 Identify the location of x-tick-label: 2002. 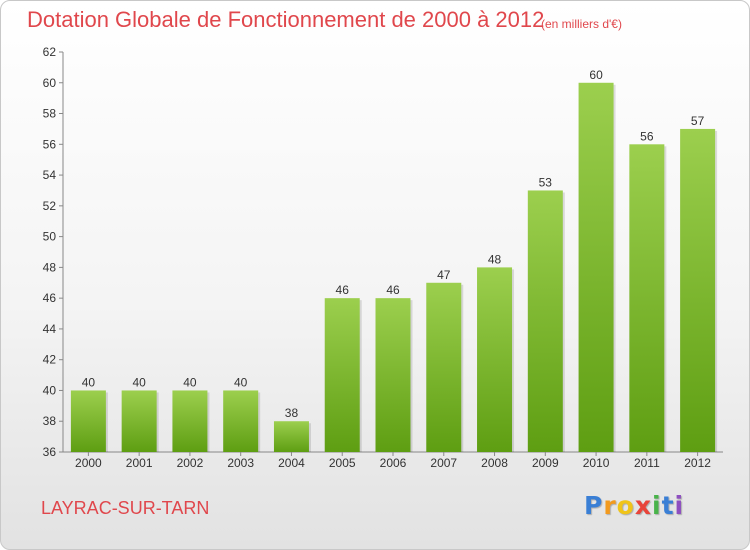
(190, 463).